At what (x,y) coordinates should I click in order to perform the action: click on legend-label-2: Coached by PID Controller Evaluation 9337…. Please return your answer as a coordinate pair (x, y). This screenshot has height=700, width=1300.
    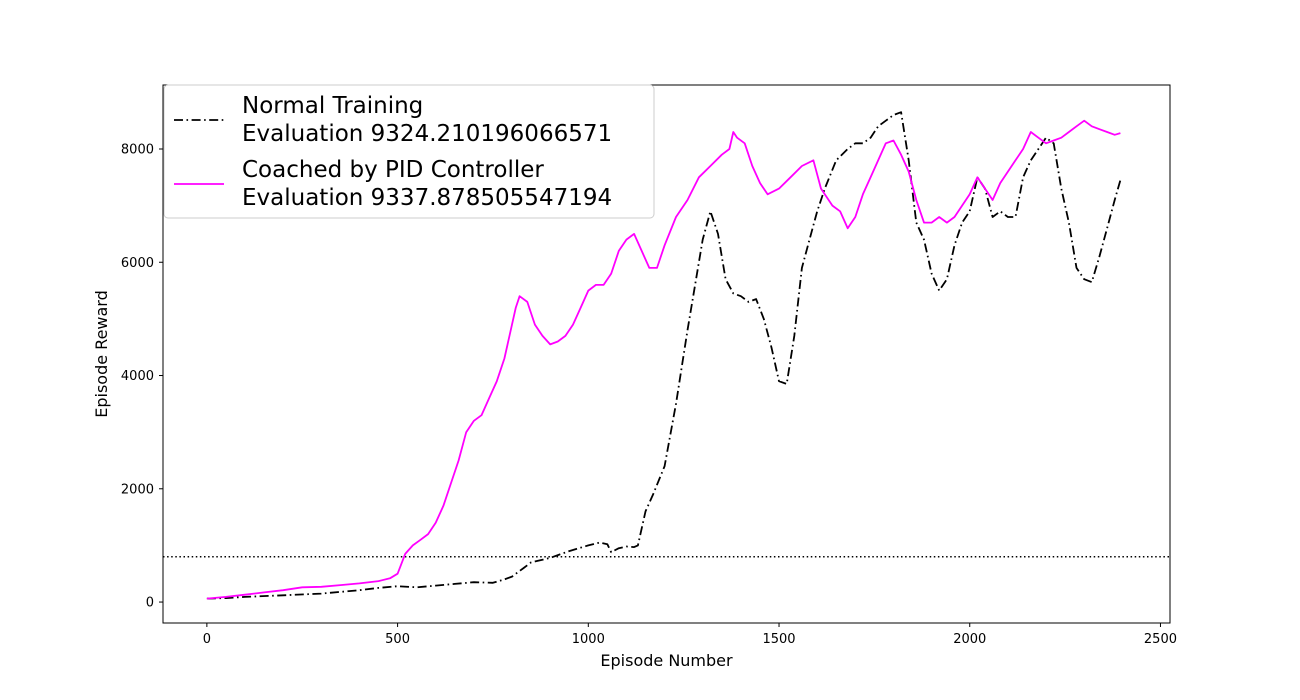
    Looking at the image, I should click on (427, 184).